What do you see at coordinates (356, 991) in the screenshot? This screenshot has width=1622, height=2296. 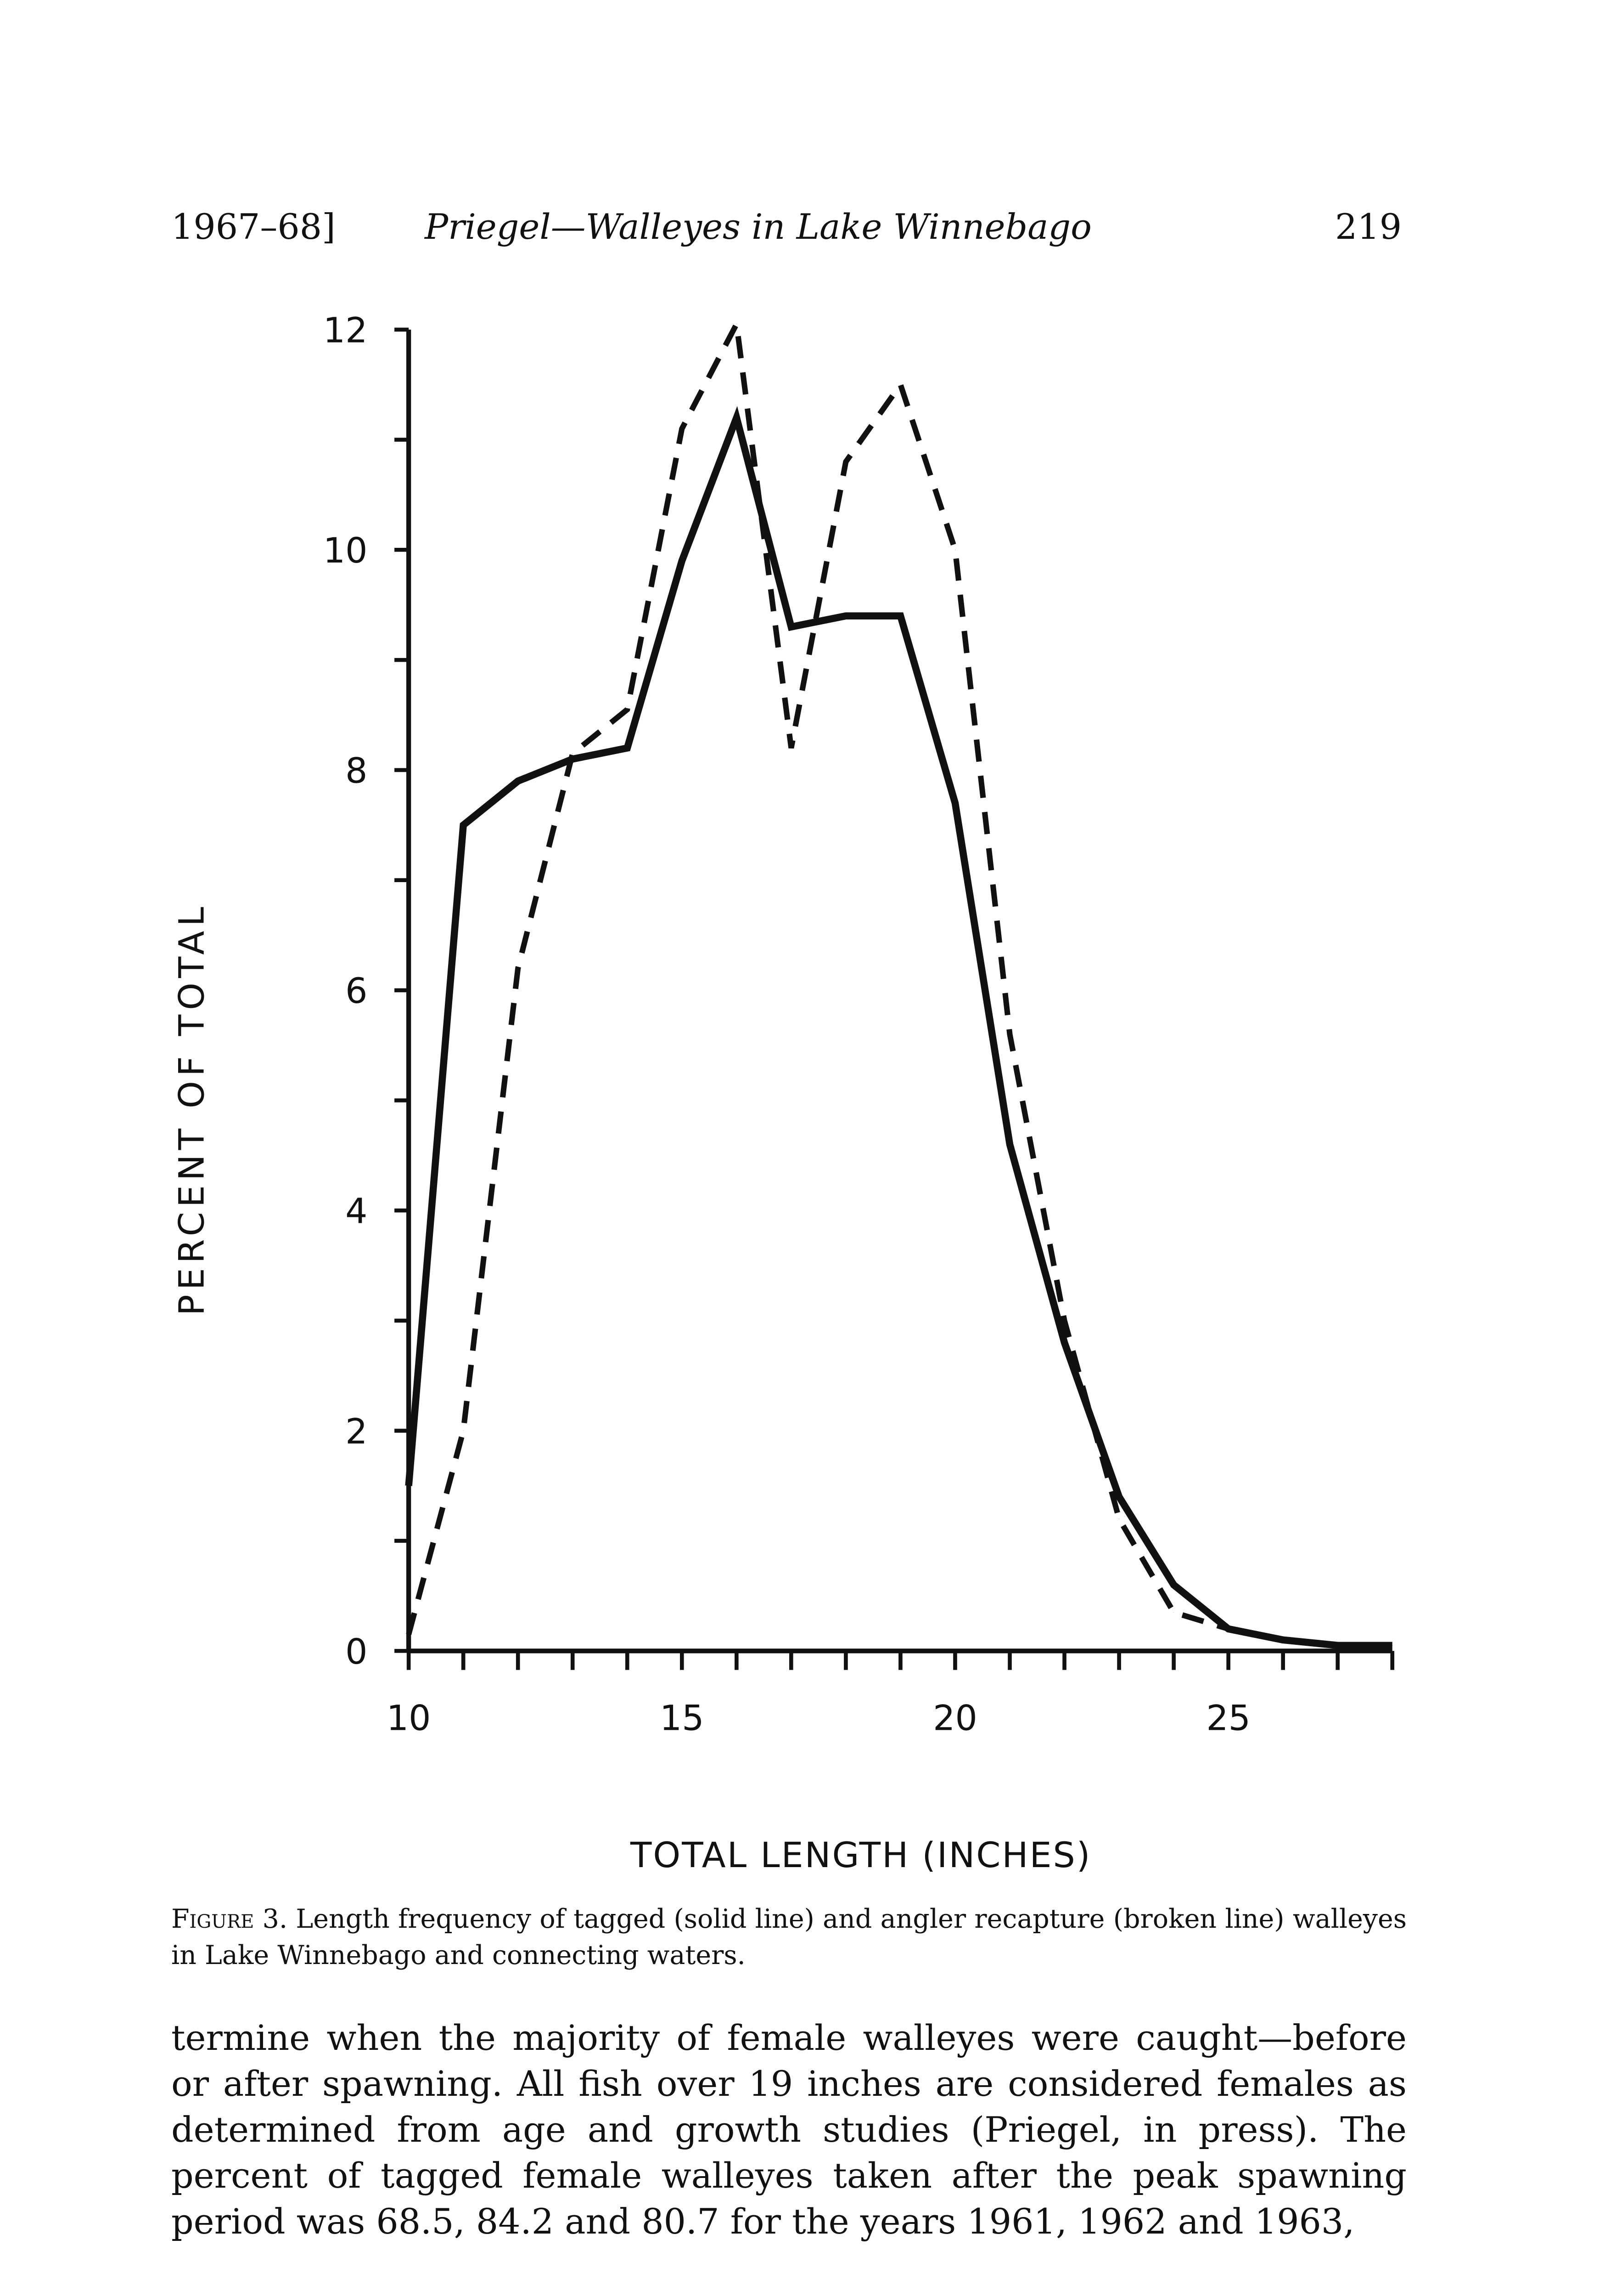 I see `y-tick-label: 6` at bounding box center [356, 991].